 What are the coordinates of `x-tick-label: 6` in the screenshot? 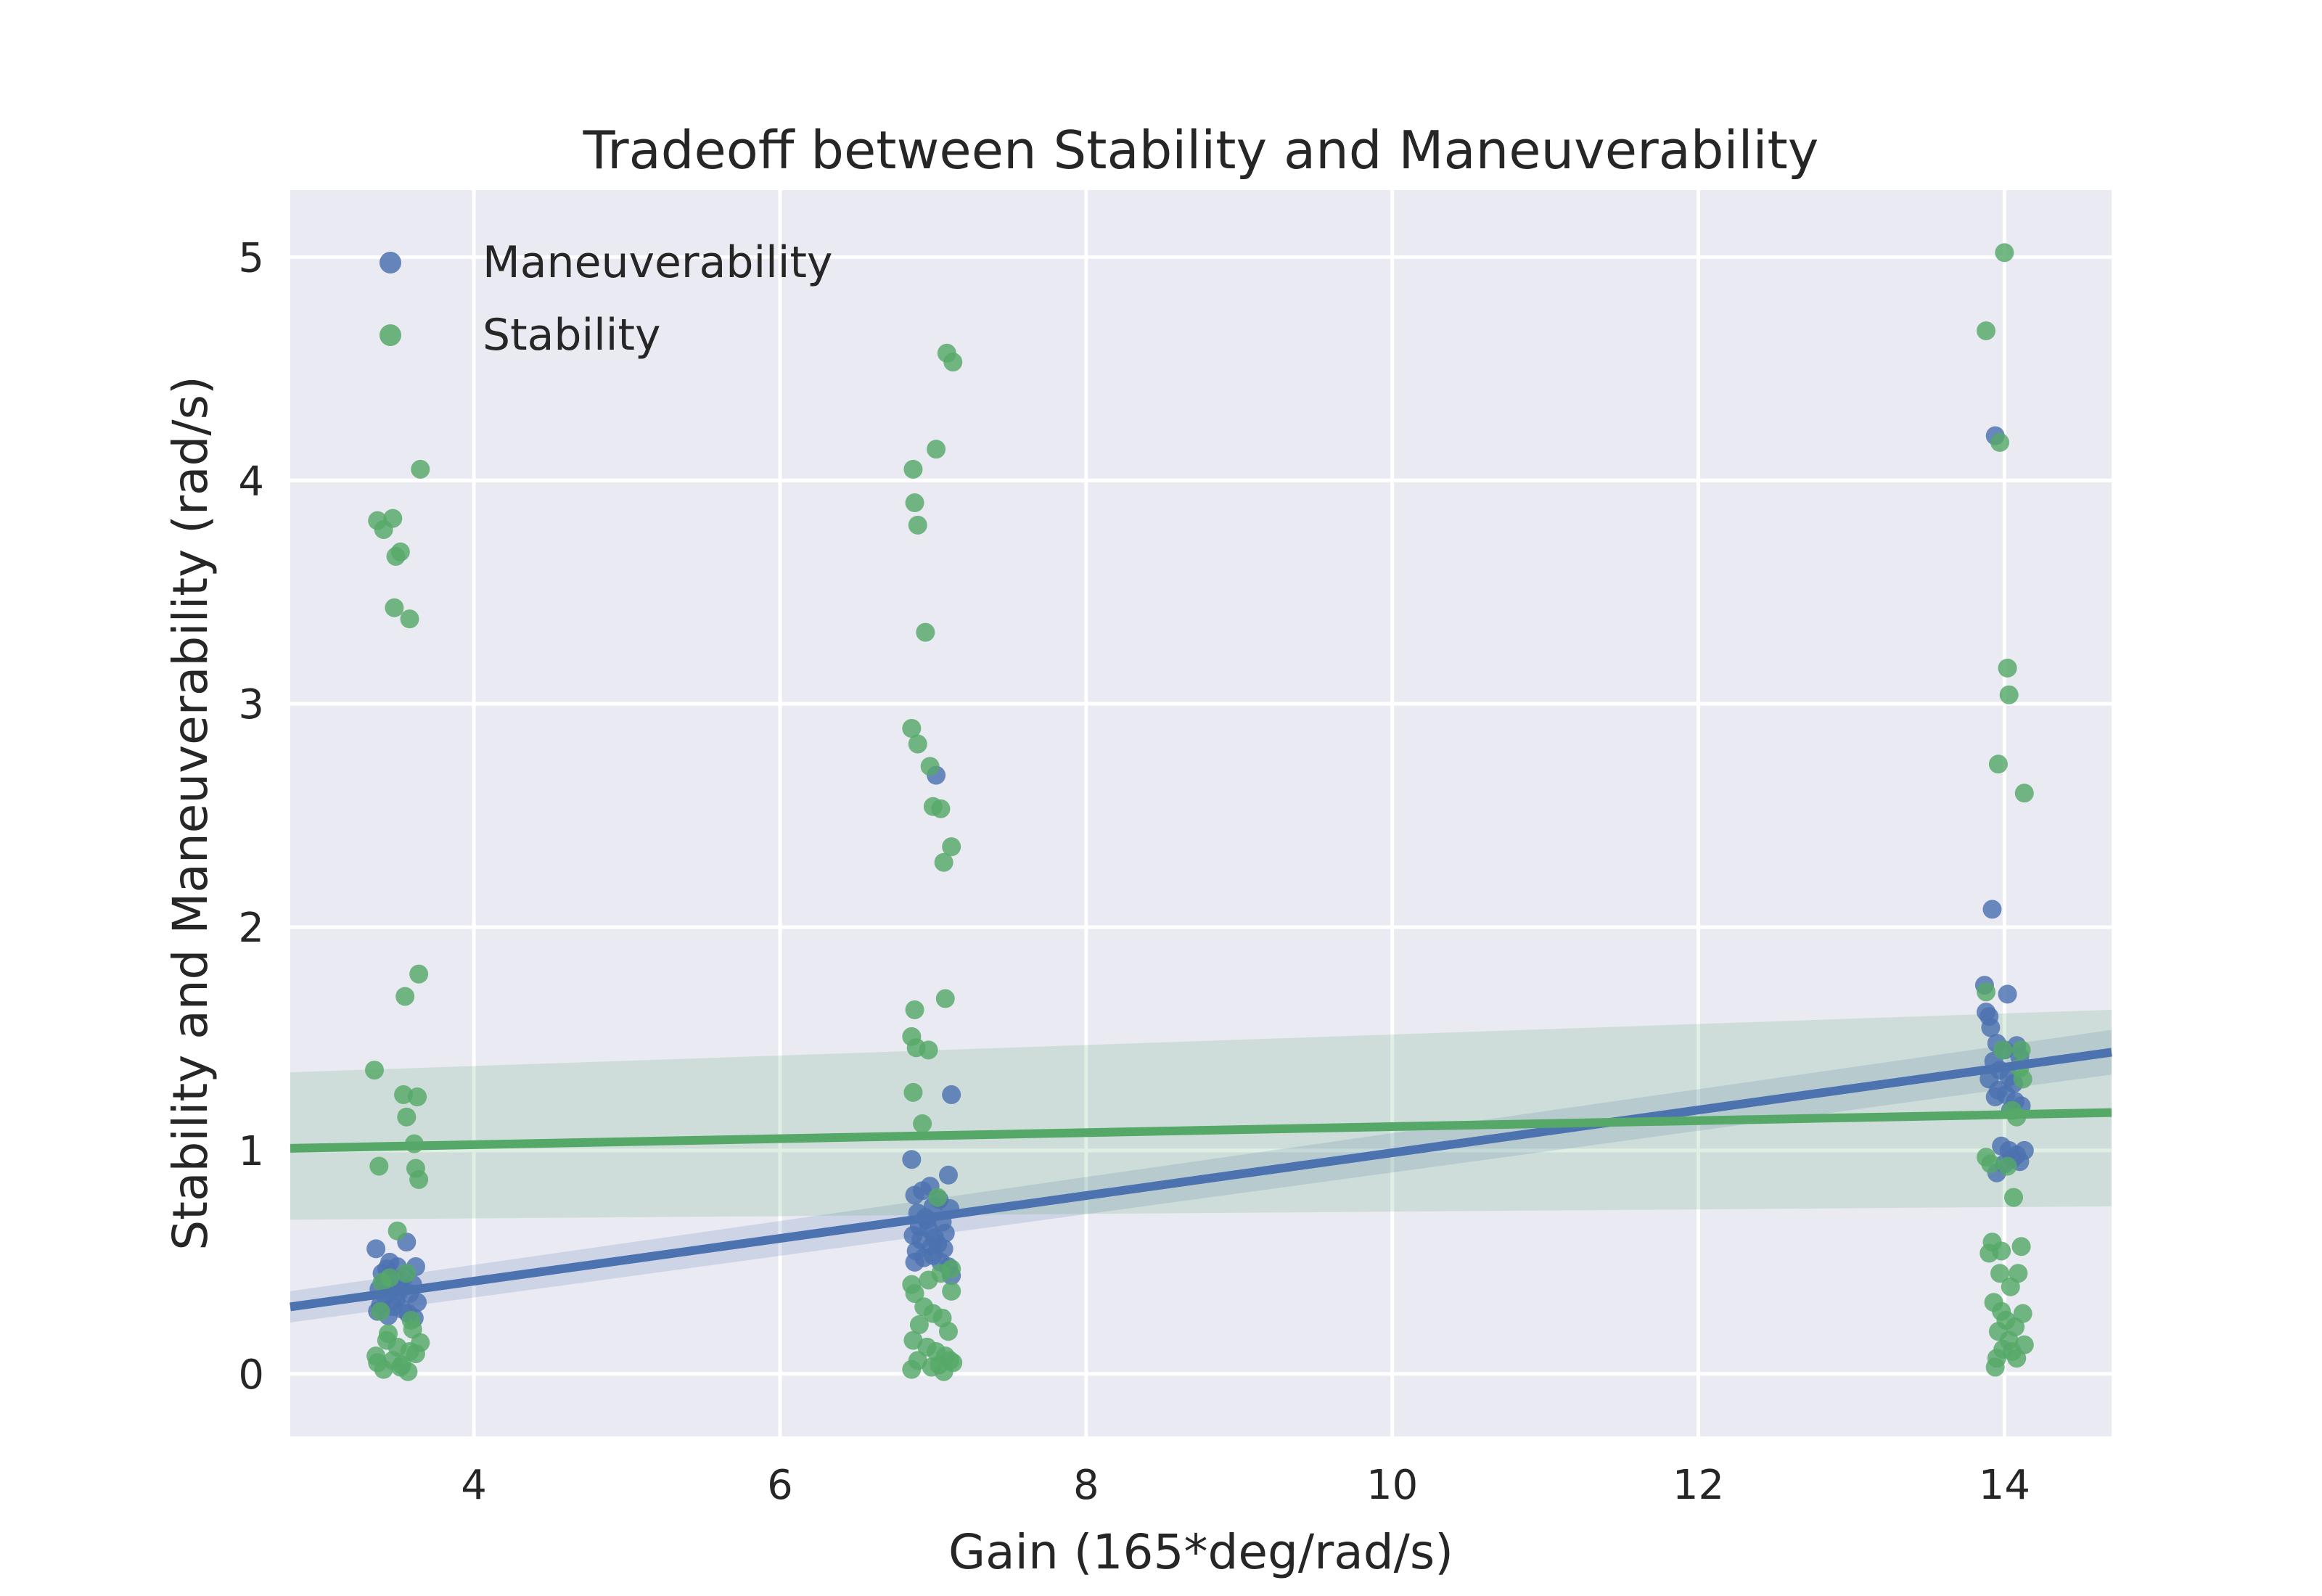 It's located at (780, 1485).